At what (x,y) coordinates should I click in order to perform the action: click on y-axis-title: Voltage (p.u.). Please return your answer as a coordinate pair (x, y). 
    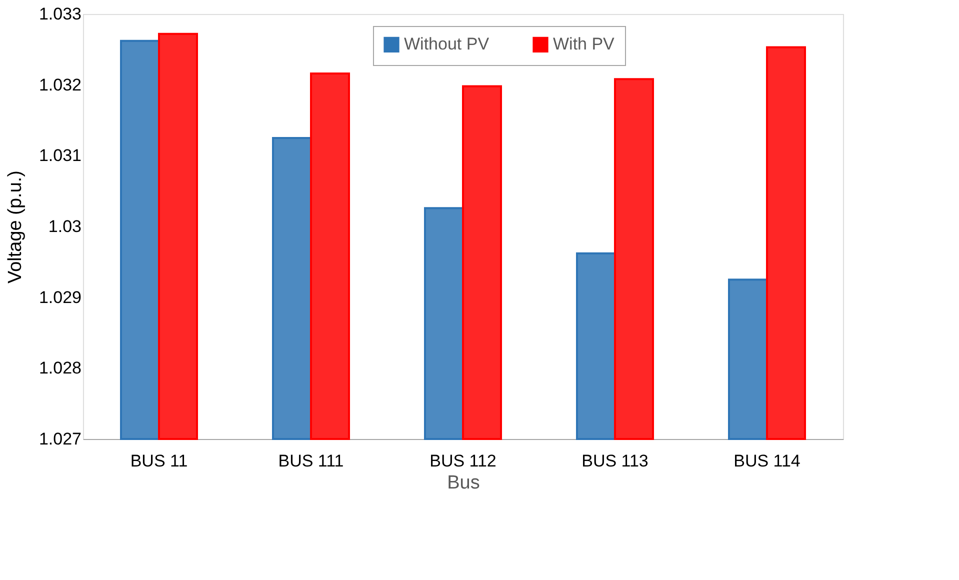
    Looking at the image, I should click on (15, 227).